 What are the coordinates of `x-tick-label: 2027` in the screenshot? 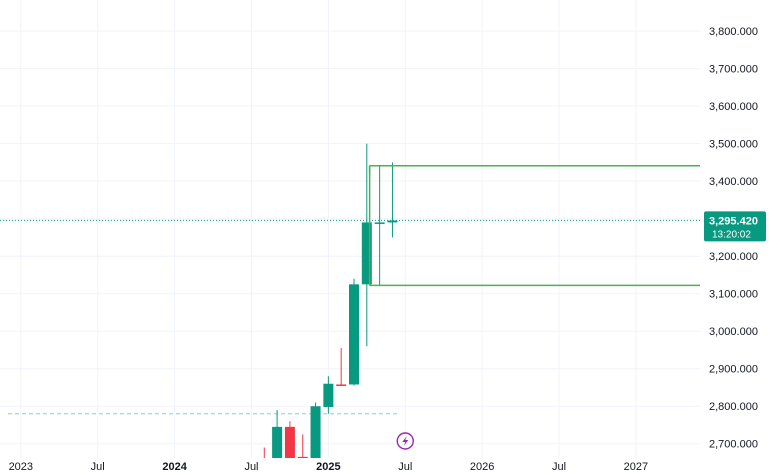 It's located at (636, 465).